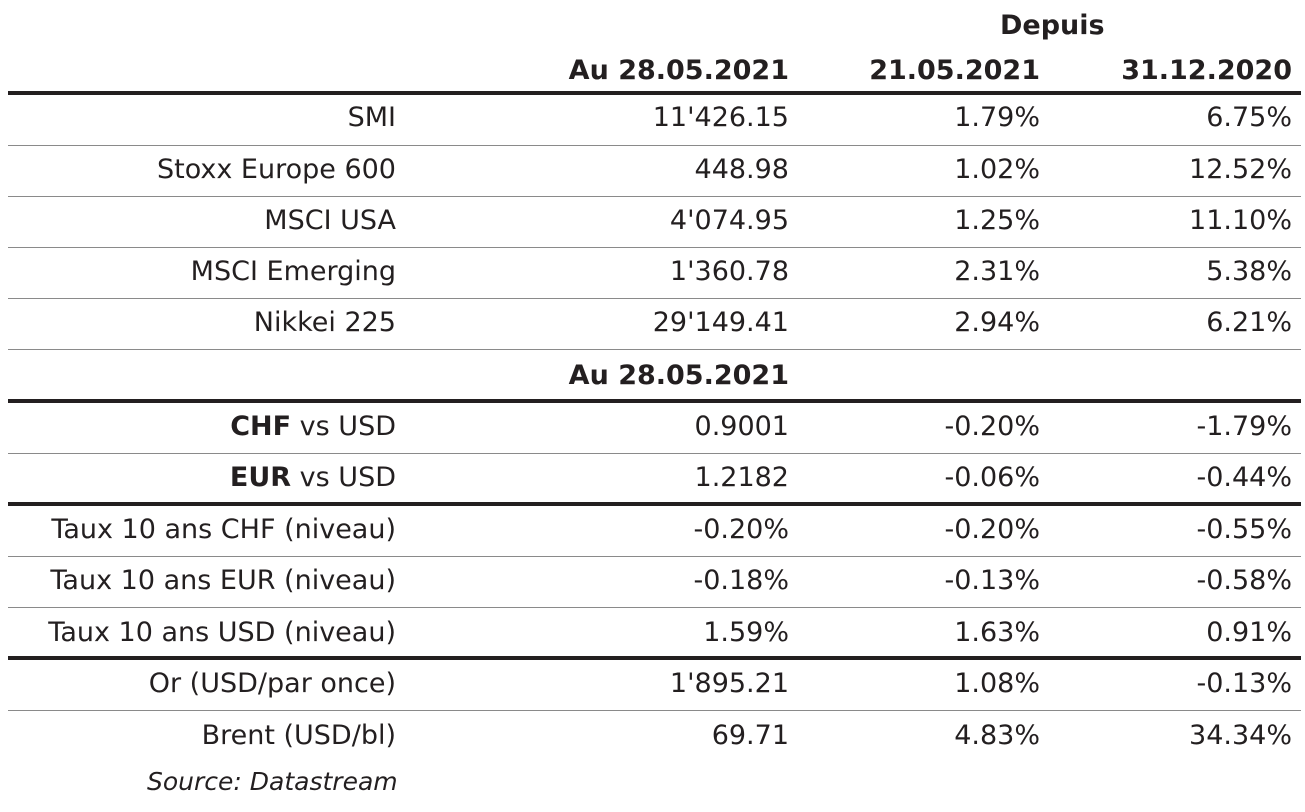  What do you see at coordinates (276, 169) in the screenshot?
I see `row-label: Stoxx Europe 600` at bounding box center [276, 169].